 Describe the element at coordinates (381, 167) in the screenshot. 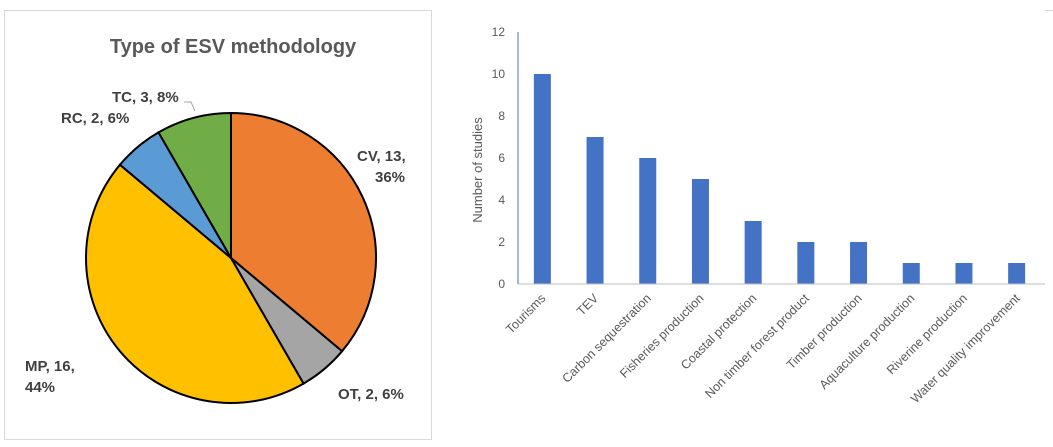

I see `pie-label-cv: CV, 13, 36%` at that location.